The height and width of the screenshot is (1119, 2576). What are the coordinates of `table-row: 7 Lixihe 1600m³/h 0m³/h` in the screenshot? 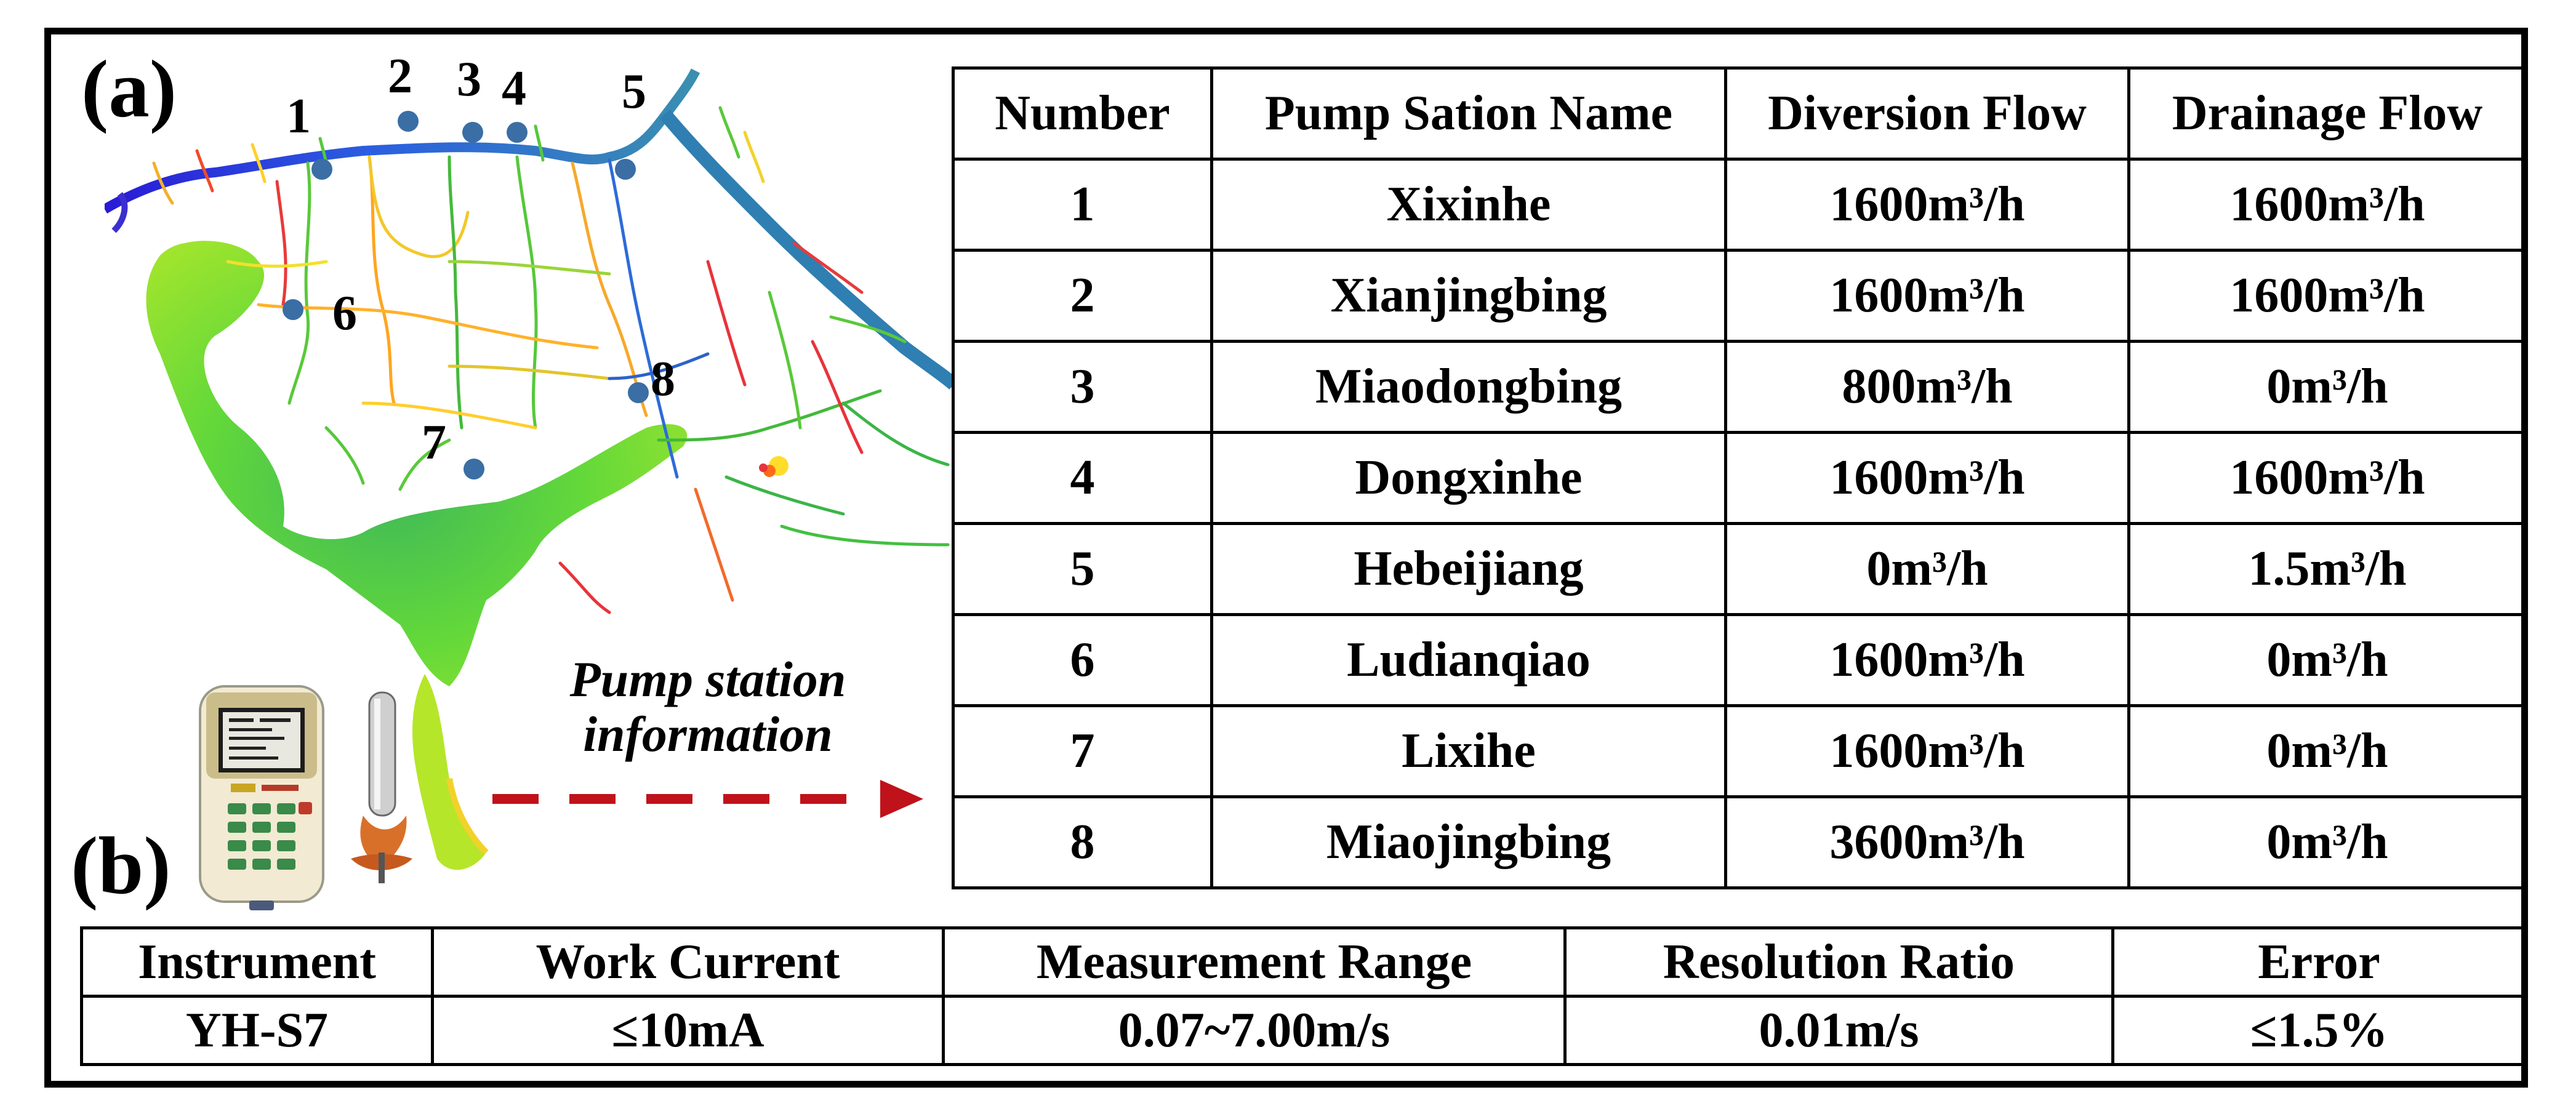 It's located at (1739, 751).